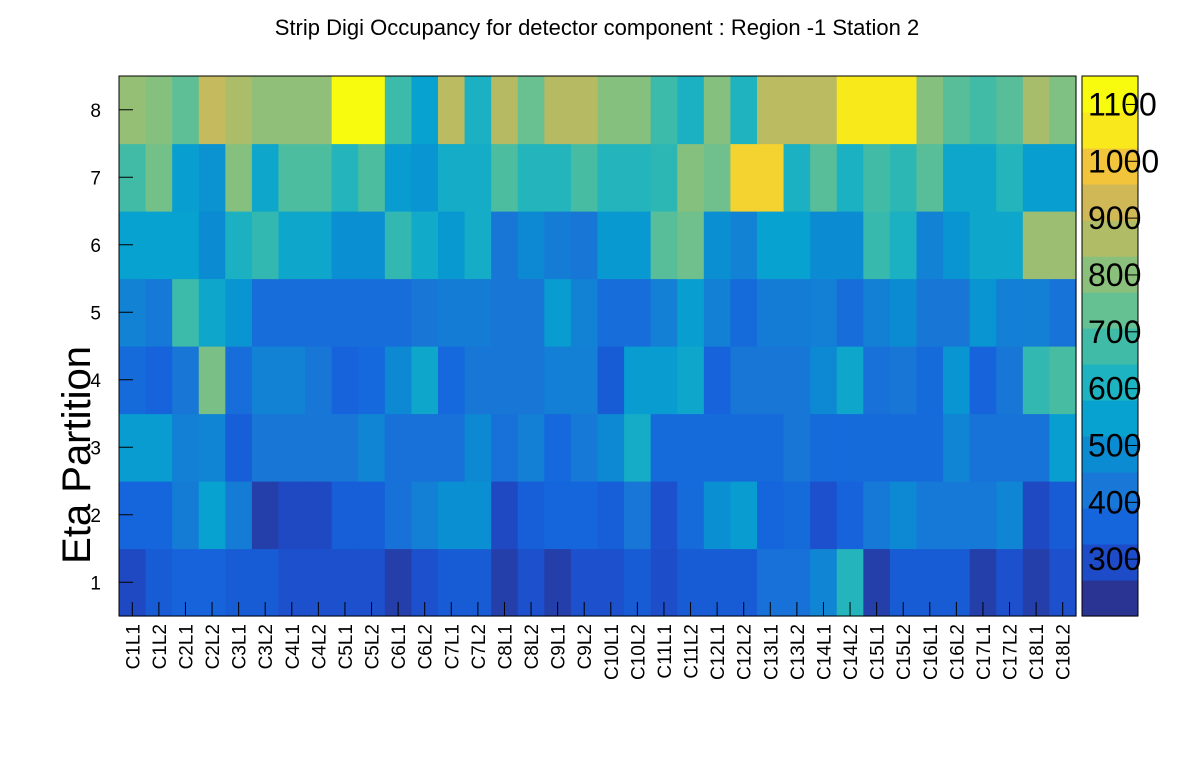 This screenshot has height=772, width=1196. What do you see at coordinates (319, 646) in the screenshot?
I see `x-tick-label: C4L2` at bounding box center [319, 646].